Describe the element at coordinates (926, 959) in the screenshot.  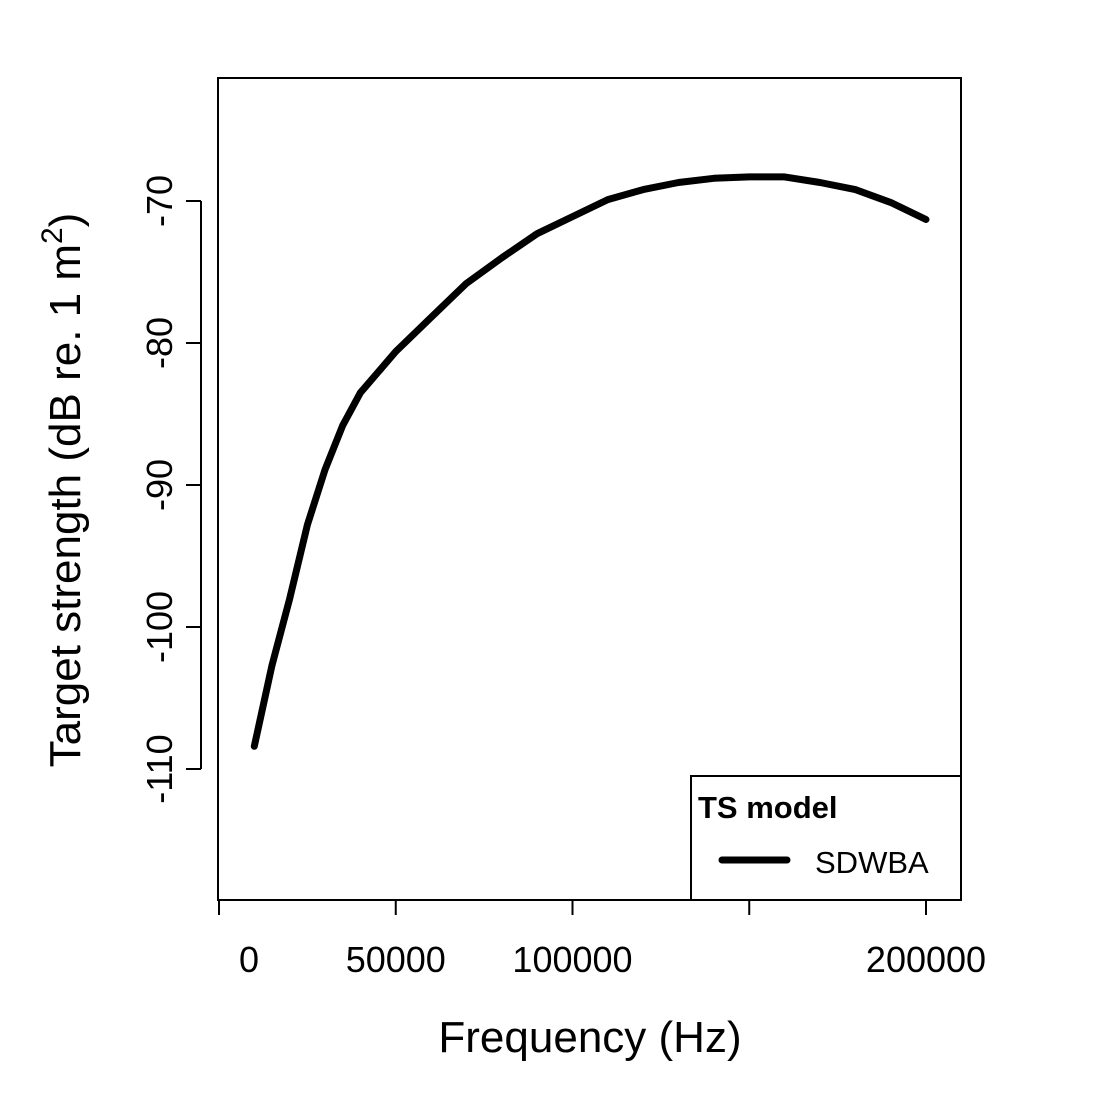
I see `x-tick-label: 200000` at that location.